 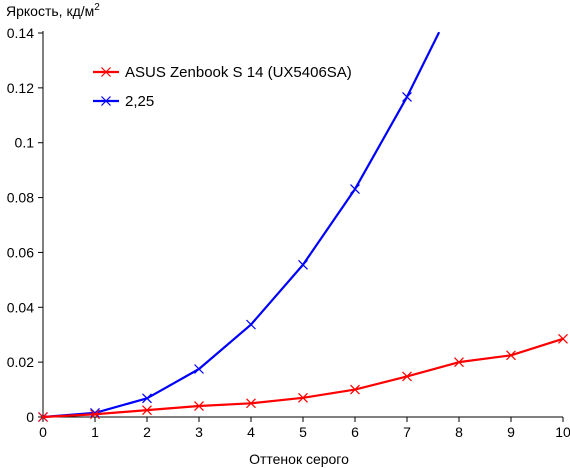 I want to click on y-tick-label: 0.14, so click(x=20, y=33).